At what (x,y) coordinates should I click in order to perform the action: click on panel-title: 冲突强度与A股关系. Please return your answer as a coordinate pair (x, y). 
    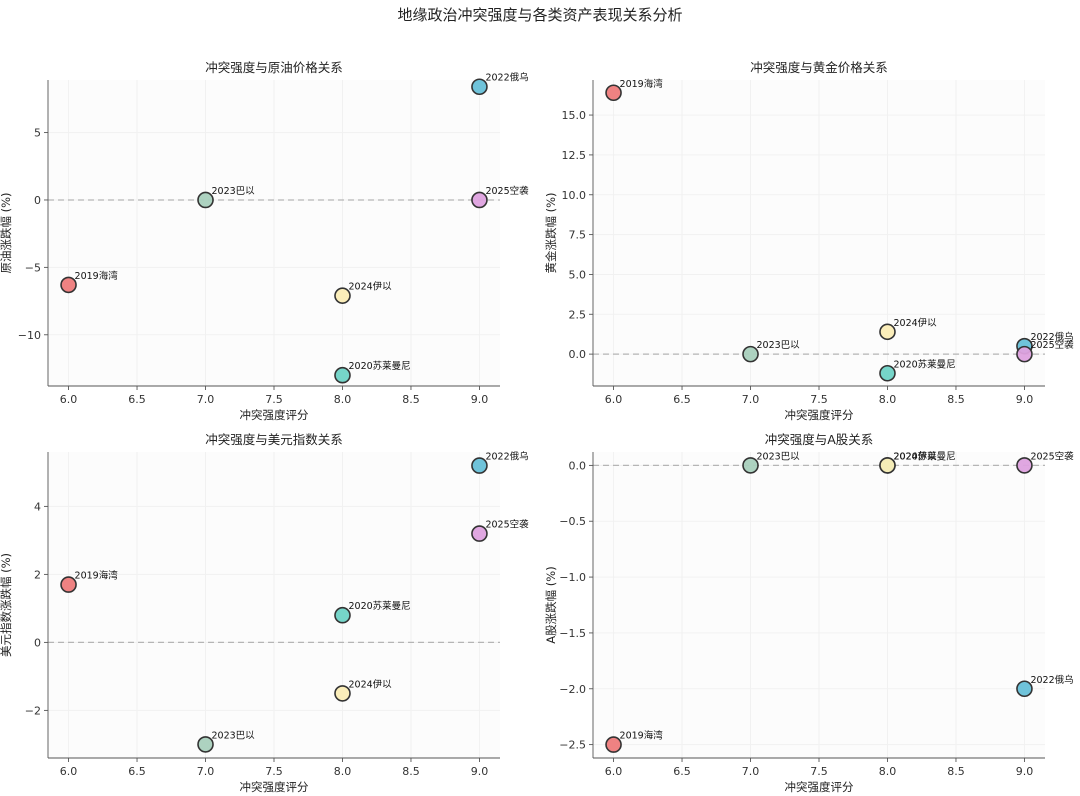
    Looking at the image, I should click on (819, 439).